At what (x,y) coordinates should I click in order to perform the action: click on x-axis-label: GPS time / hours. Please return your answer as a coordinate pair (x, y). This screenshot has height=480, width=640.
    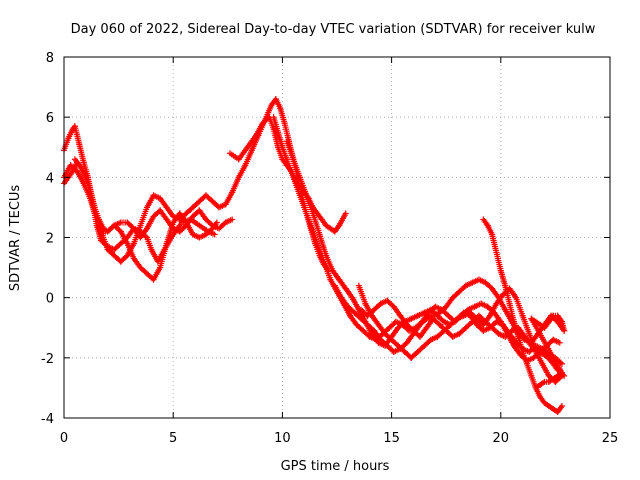
    Looking at the image, I should click on (335, 466).